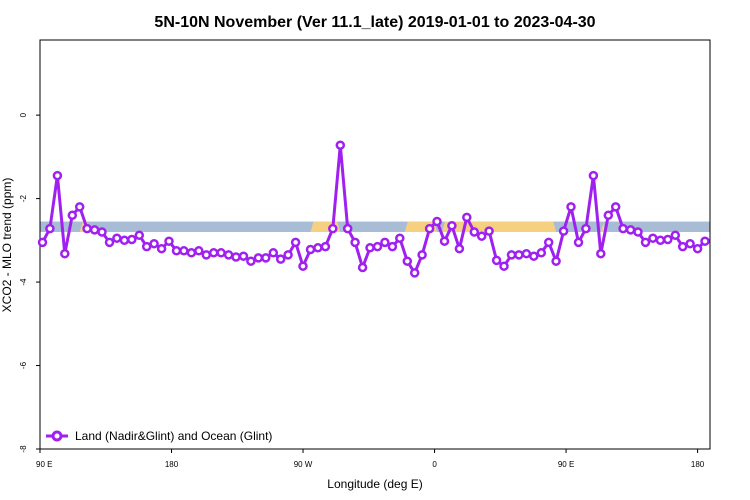  Describe the element at coordinates (23, 114) in the screenshot. I see `y-tick-label: 0` at that location.